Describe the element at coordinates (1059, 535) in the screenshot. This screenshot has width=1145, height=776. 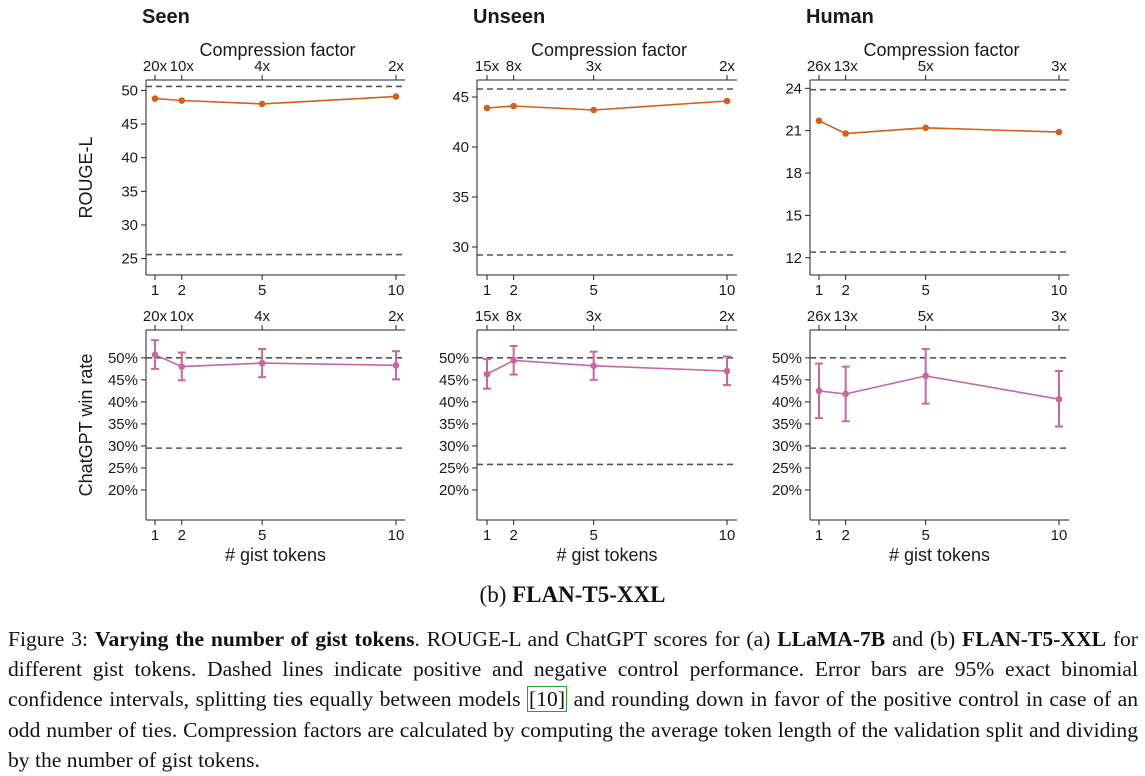
I see `p5-bottom-tick-label: 10` at that location.